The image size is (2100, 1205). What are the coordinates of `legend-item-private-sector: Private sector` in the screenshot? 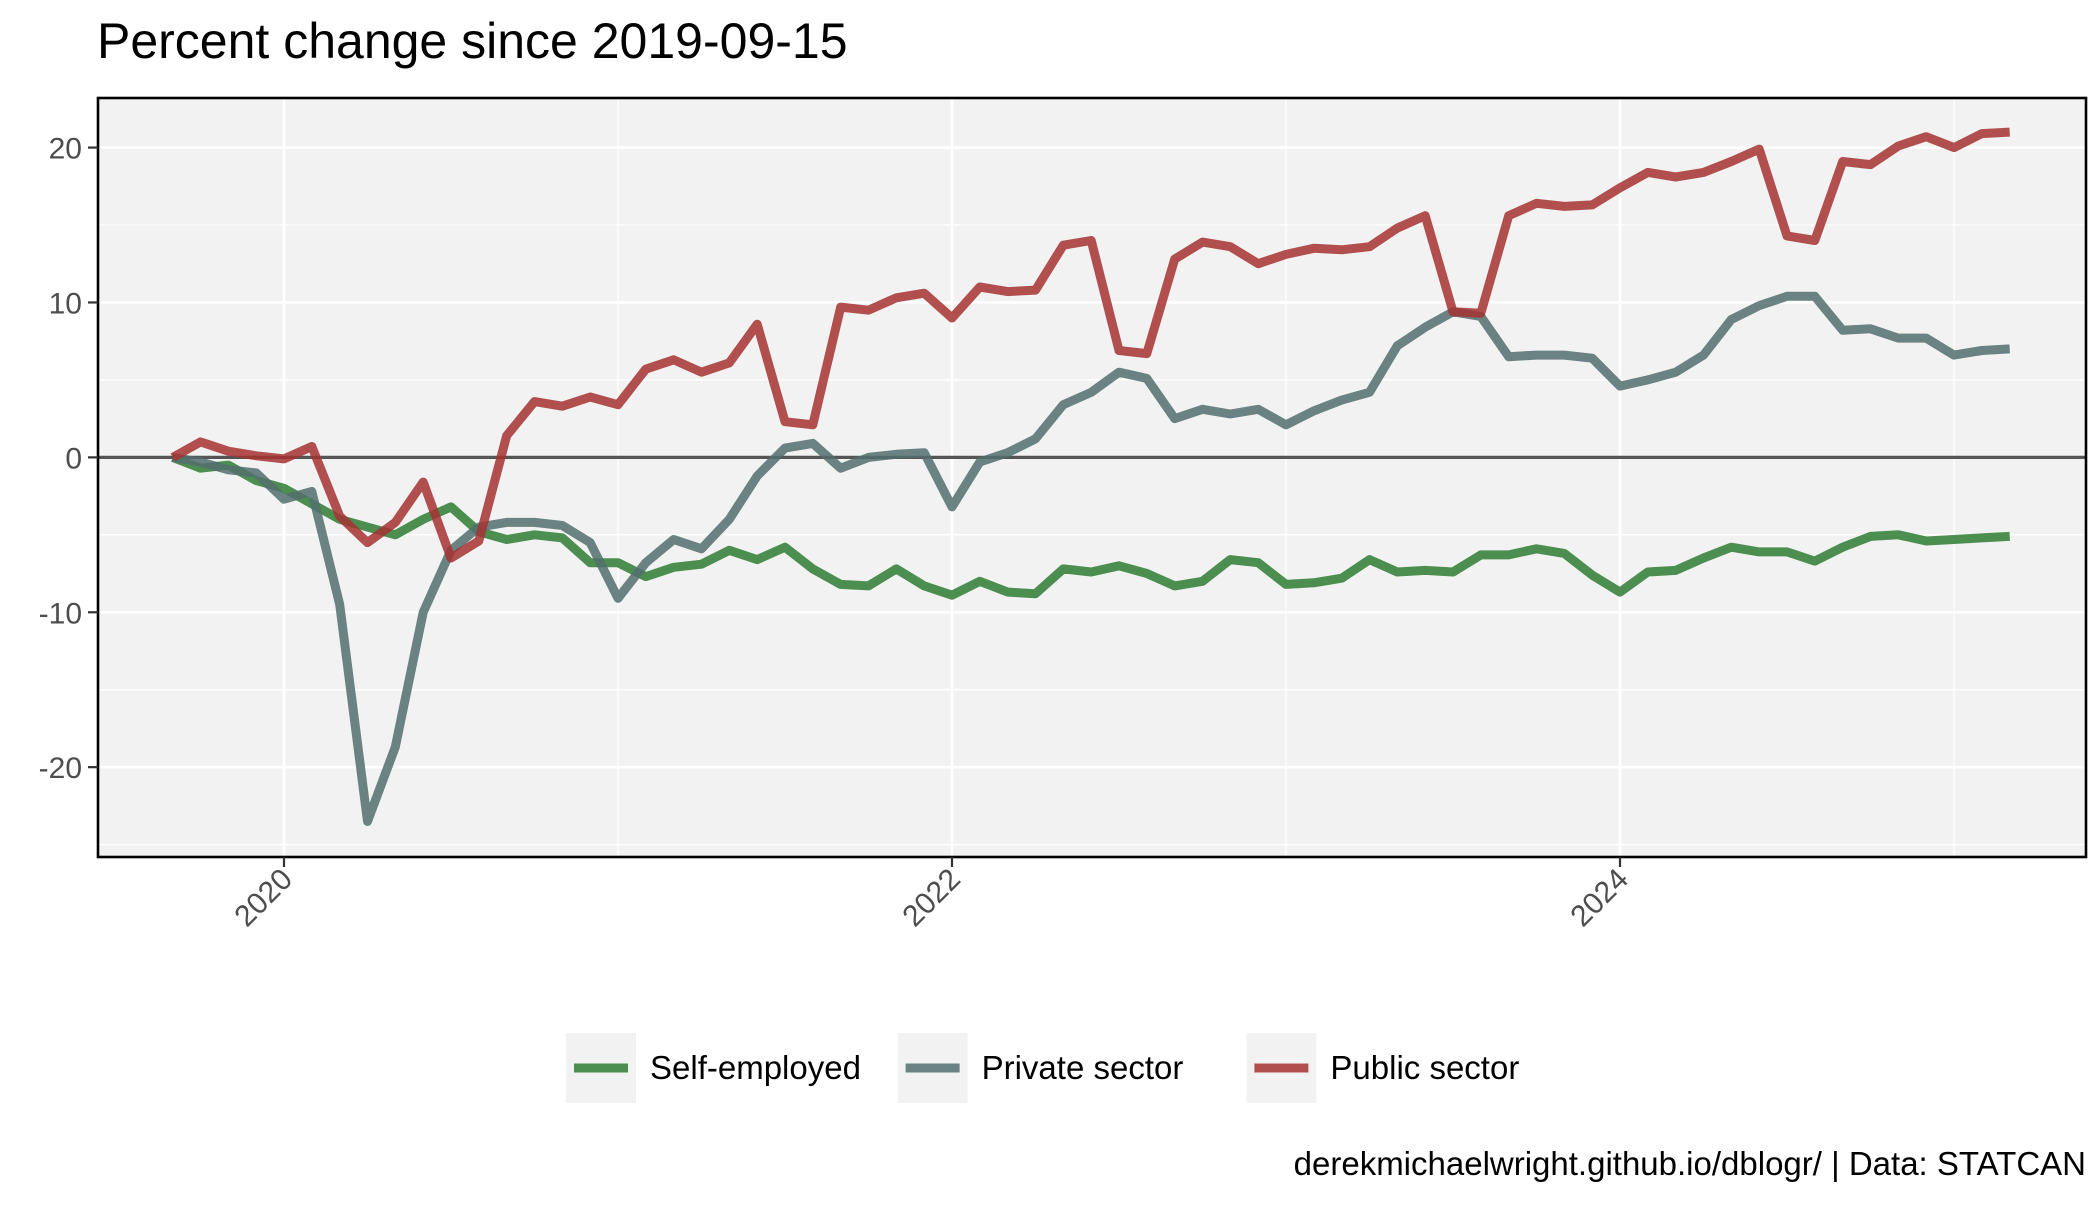 It's located at (1040, 1068).